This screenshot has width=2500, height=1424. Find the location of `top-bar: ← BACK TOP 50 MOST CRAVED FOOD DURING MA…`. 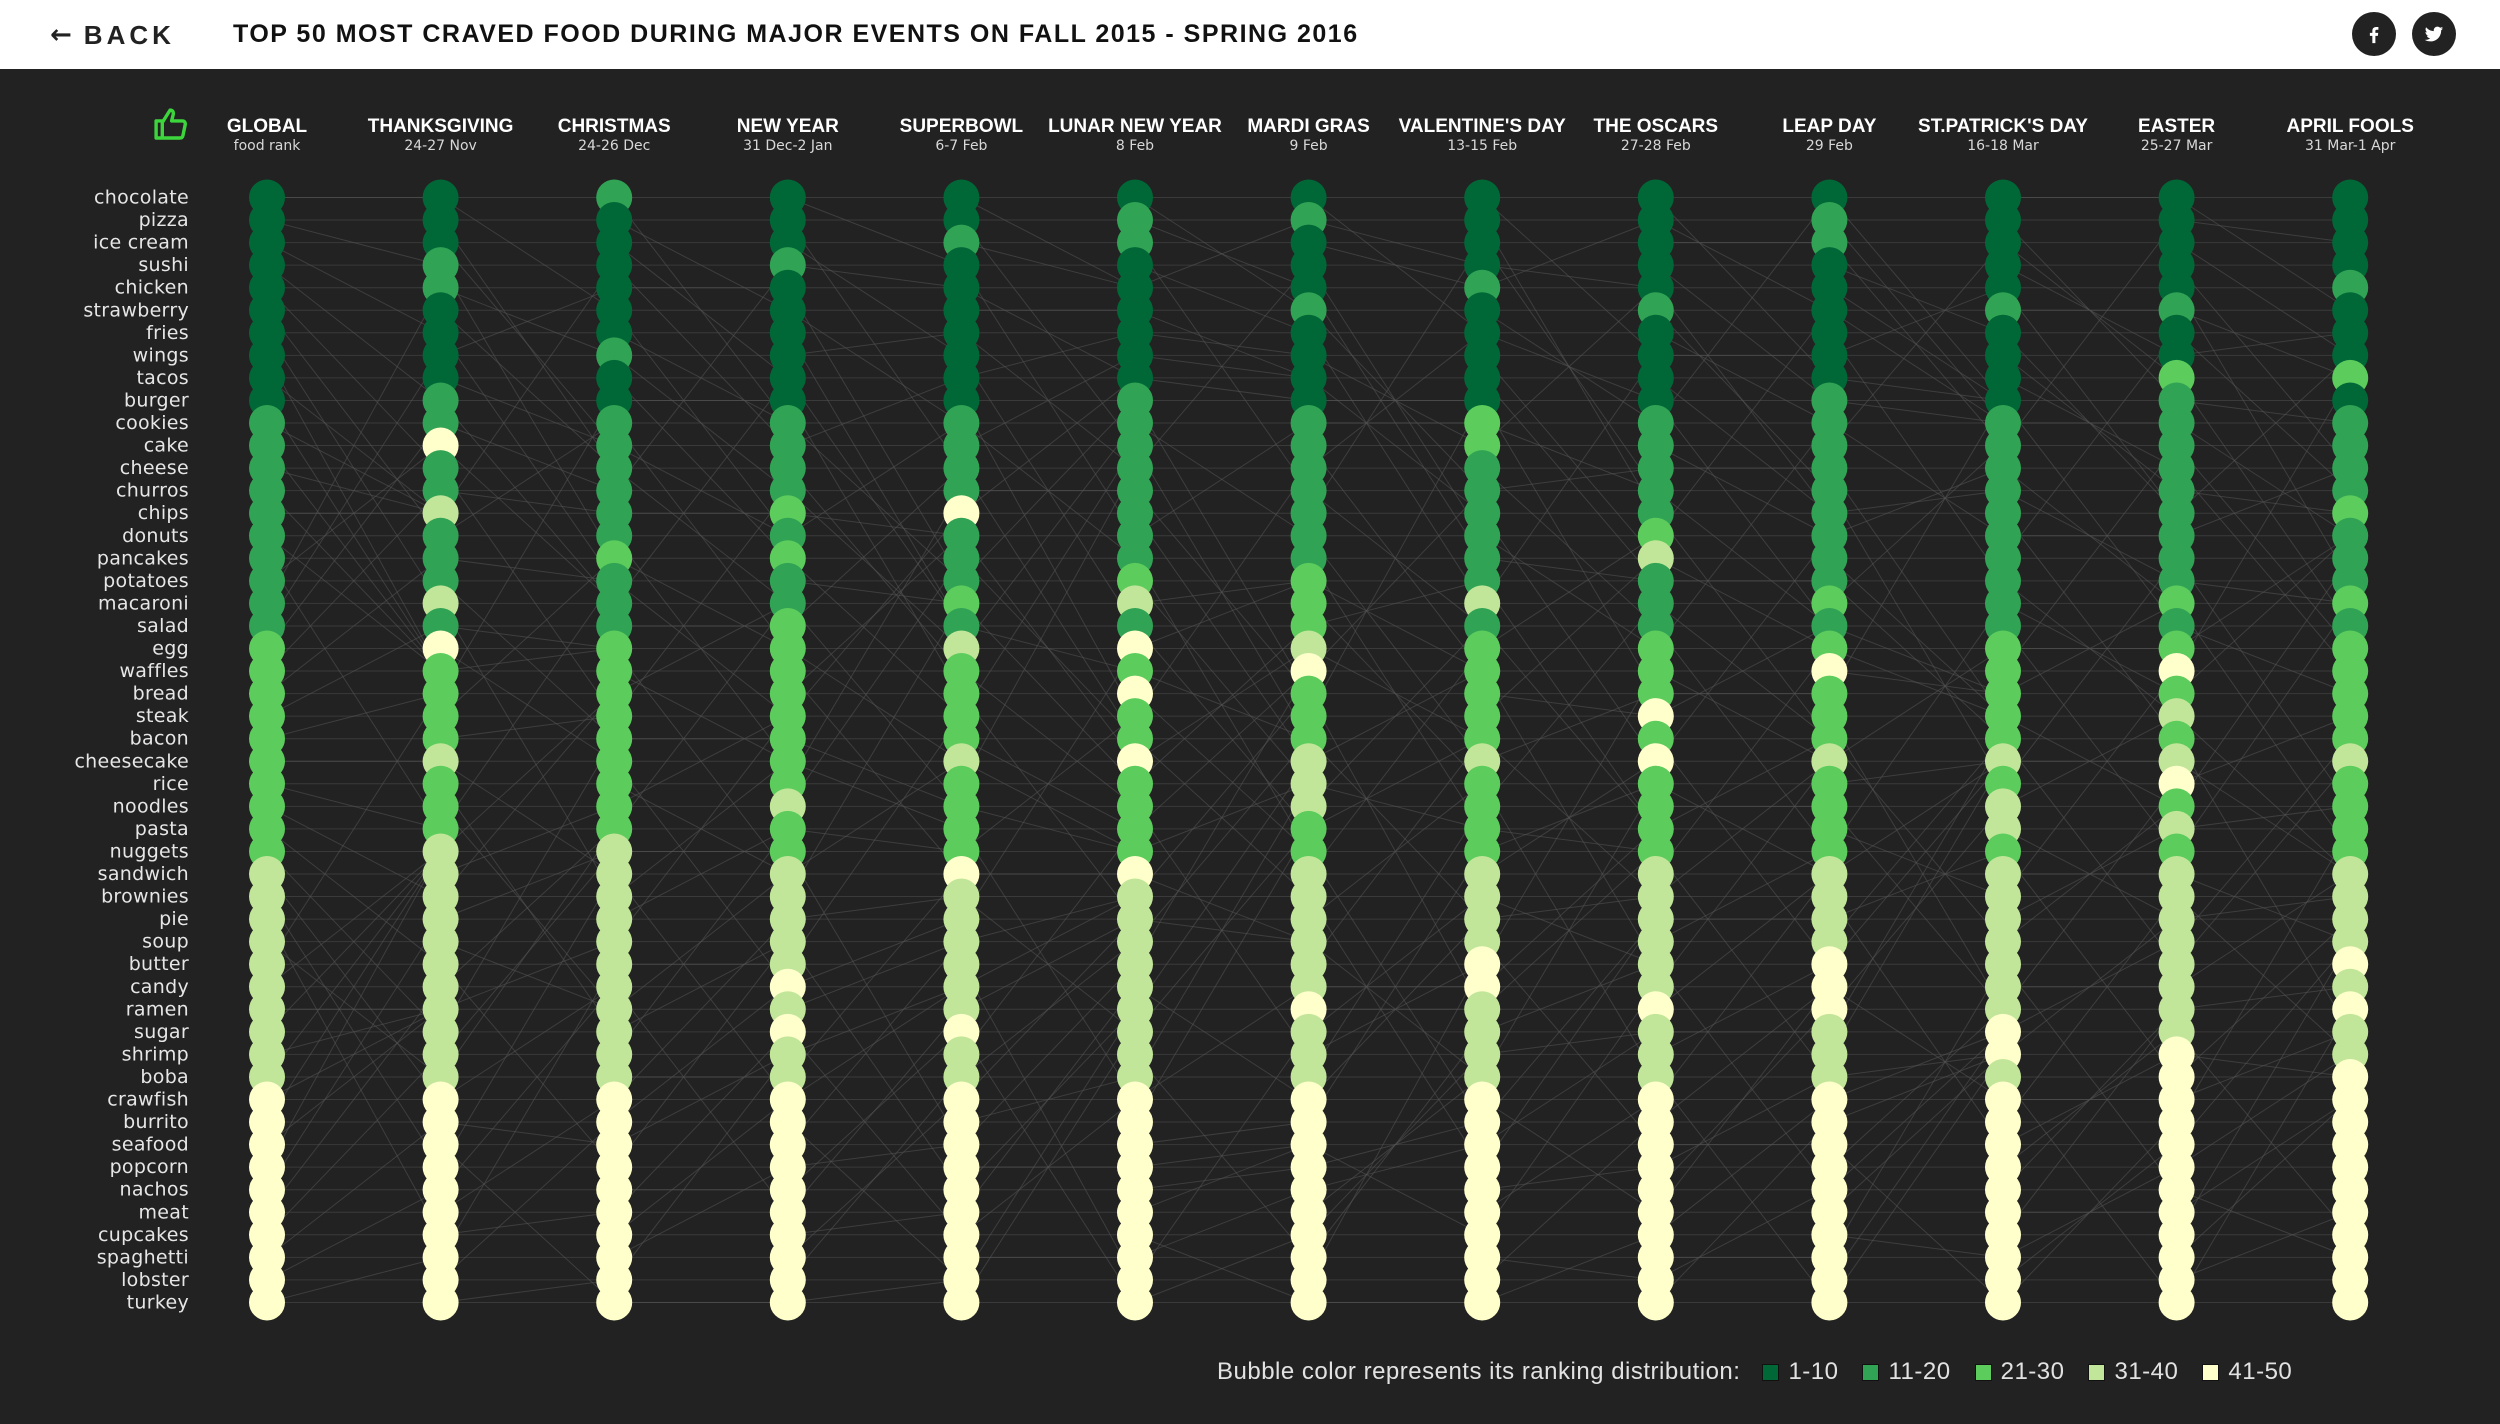

top-bar: ← BACK TOP 50 MOST CRAVED FOOD DURING MA… is located at coordinates (1250, 34).